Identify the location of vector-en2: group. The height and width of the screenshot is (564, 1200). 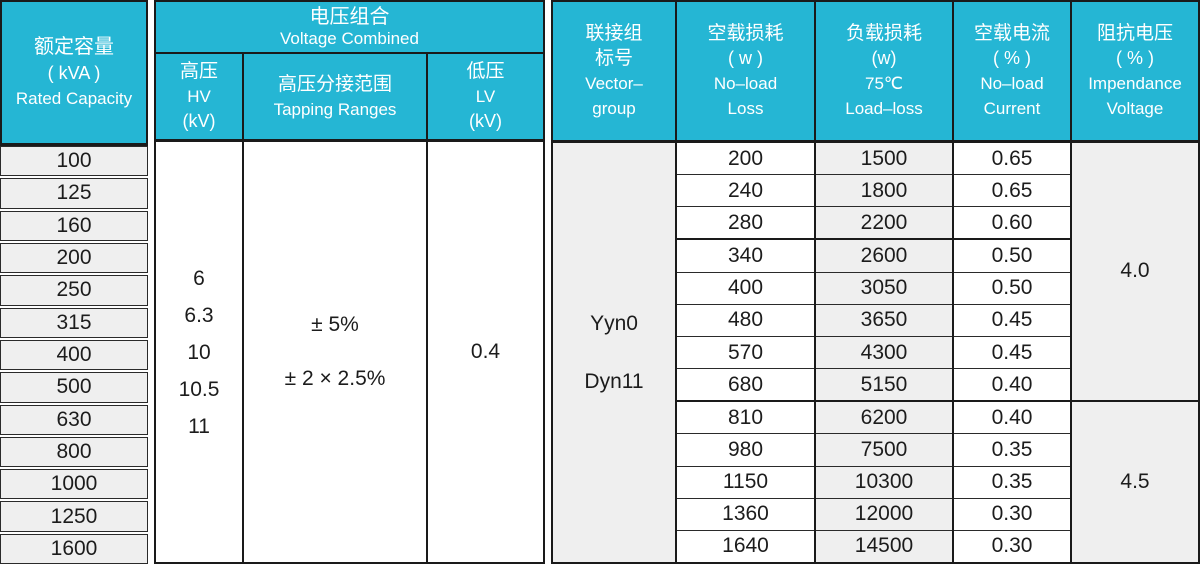
(614, 108).